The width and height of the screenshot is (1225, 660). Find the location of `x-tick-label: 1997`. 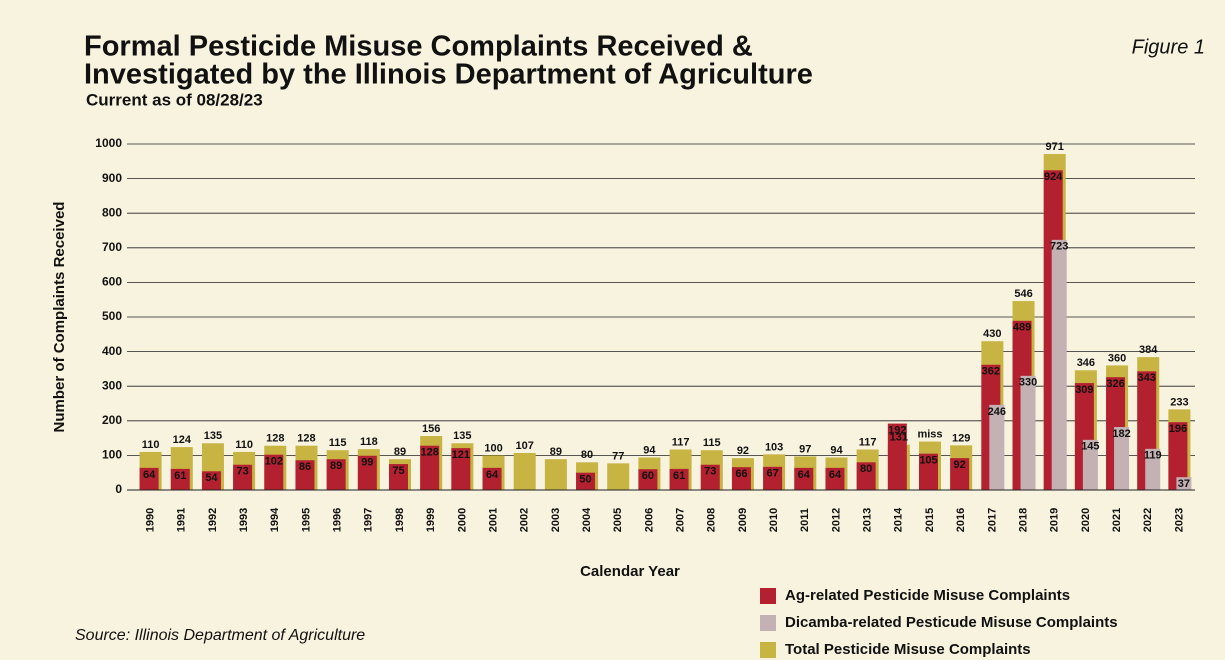

x-tick-label: 1997 is located at coordinates (369, 520).